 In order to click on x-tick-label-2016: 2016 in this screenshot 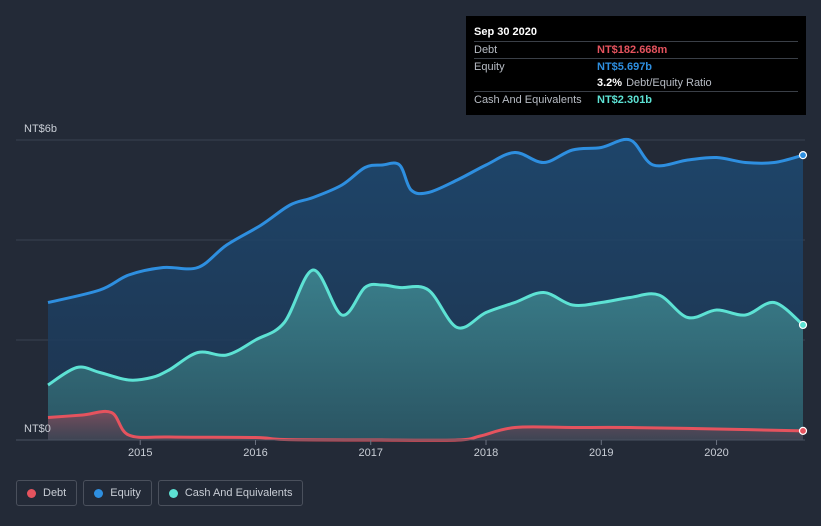, I will do `click(255, 453)`.